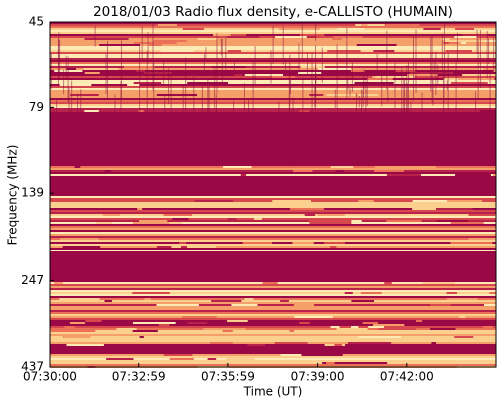  I want to click on x-axis-label: Time (UT), so click(273, 392).